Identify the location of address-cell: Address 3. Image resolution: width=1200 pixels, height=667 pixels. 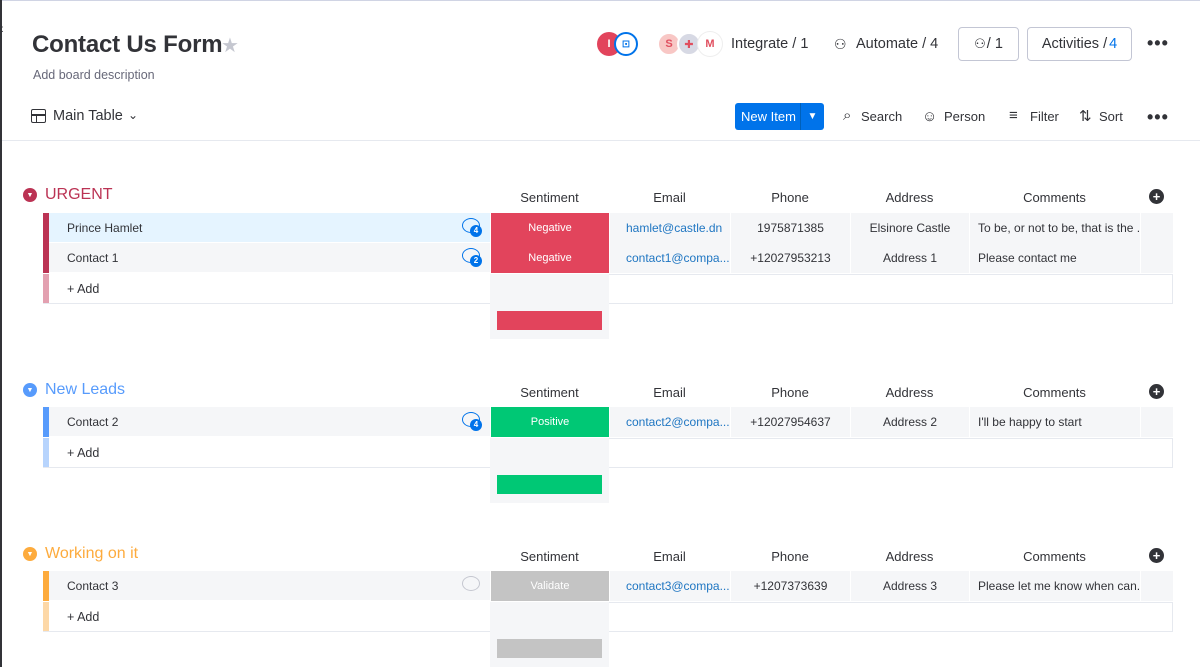
(909, 586).